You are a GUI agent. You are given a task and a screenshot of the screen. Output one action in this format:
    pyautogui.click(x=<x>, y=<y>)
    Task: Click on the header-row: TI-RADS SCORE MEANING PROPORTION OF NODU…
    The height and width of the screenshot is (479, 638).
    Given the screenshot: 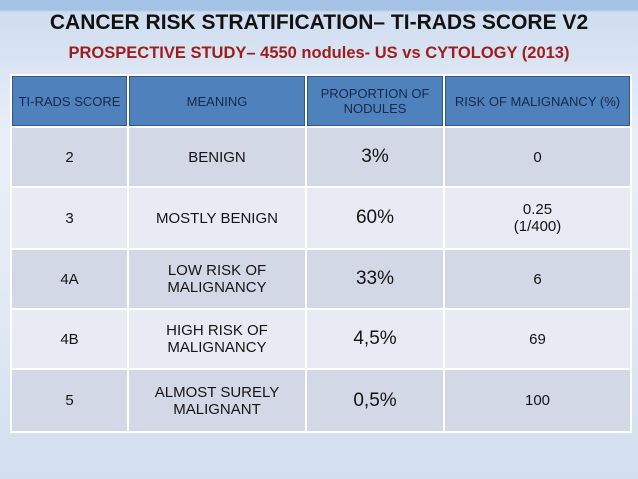 What is the action you would take?
    pyautogui.click(x=321, y=101)
    